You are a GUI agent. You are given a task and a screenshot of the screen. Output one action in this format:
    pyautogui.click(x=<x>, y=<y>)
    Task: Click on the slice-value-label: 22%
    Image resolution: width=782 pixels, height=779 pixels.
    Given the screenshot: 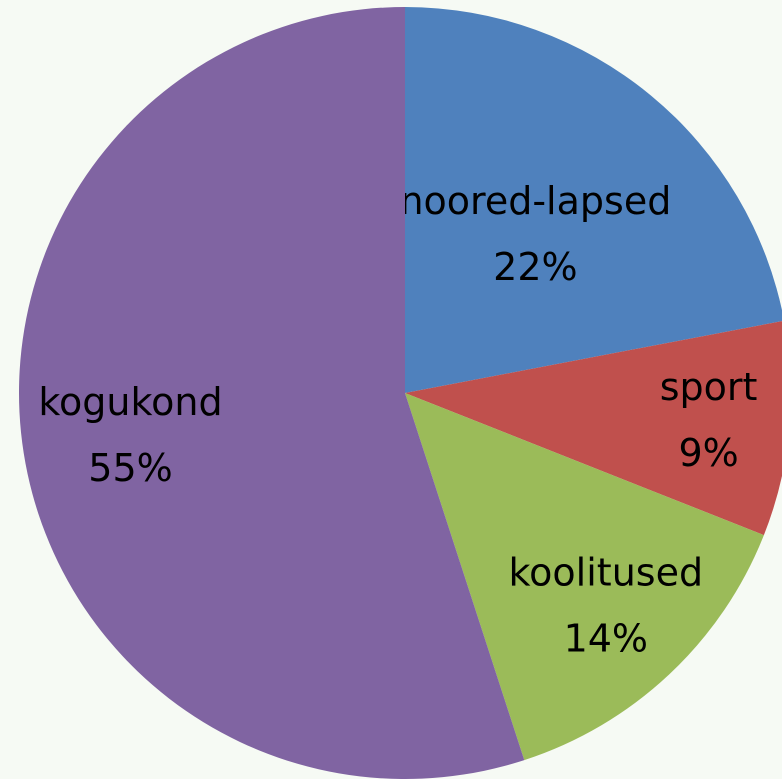 What is the action you would take?
    pyautogui.click(x=535, y=267)
    